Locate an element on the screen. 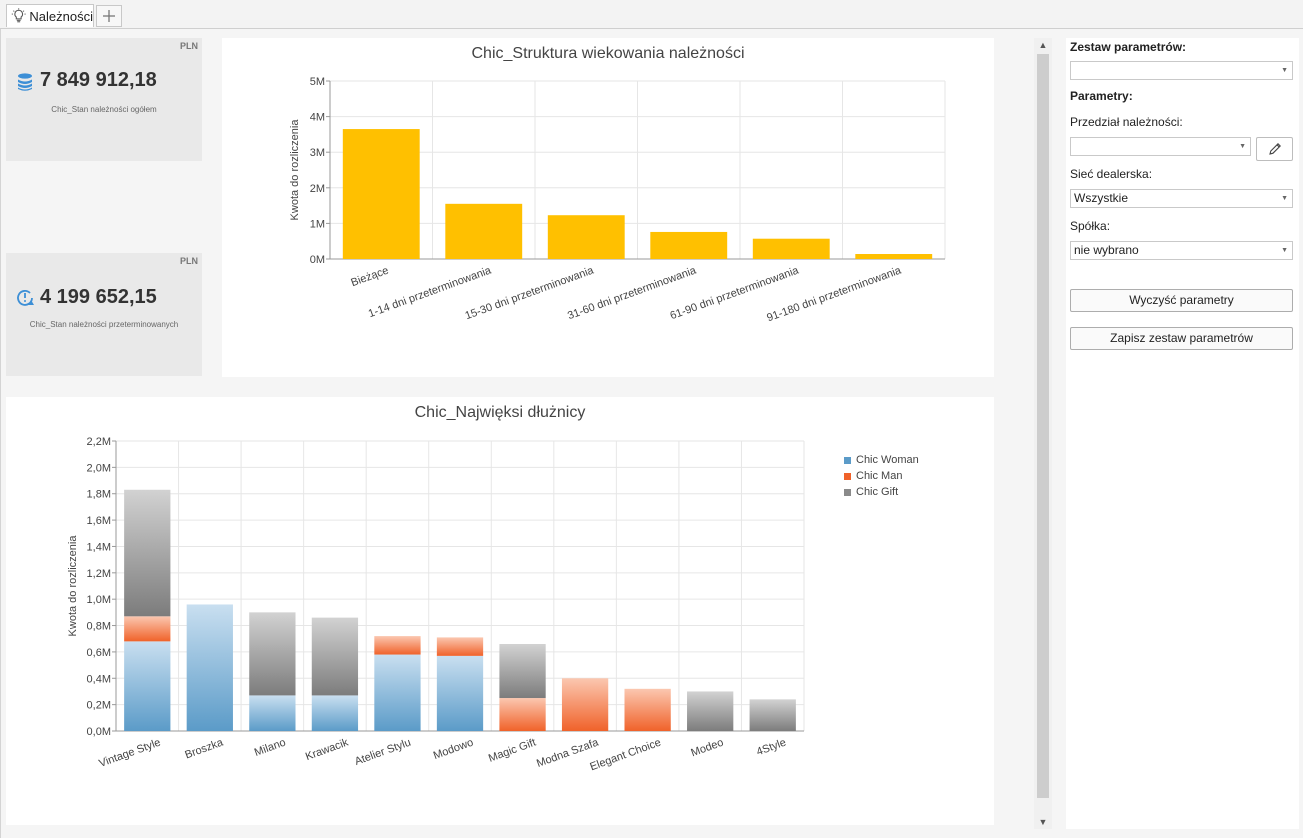  y-tick-label: 1,4M is located at coordinates (99, 547).